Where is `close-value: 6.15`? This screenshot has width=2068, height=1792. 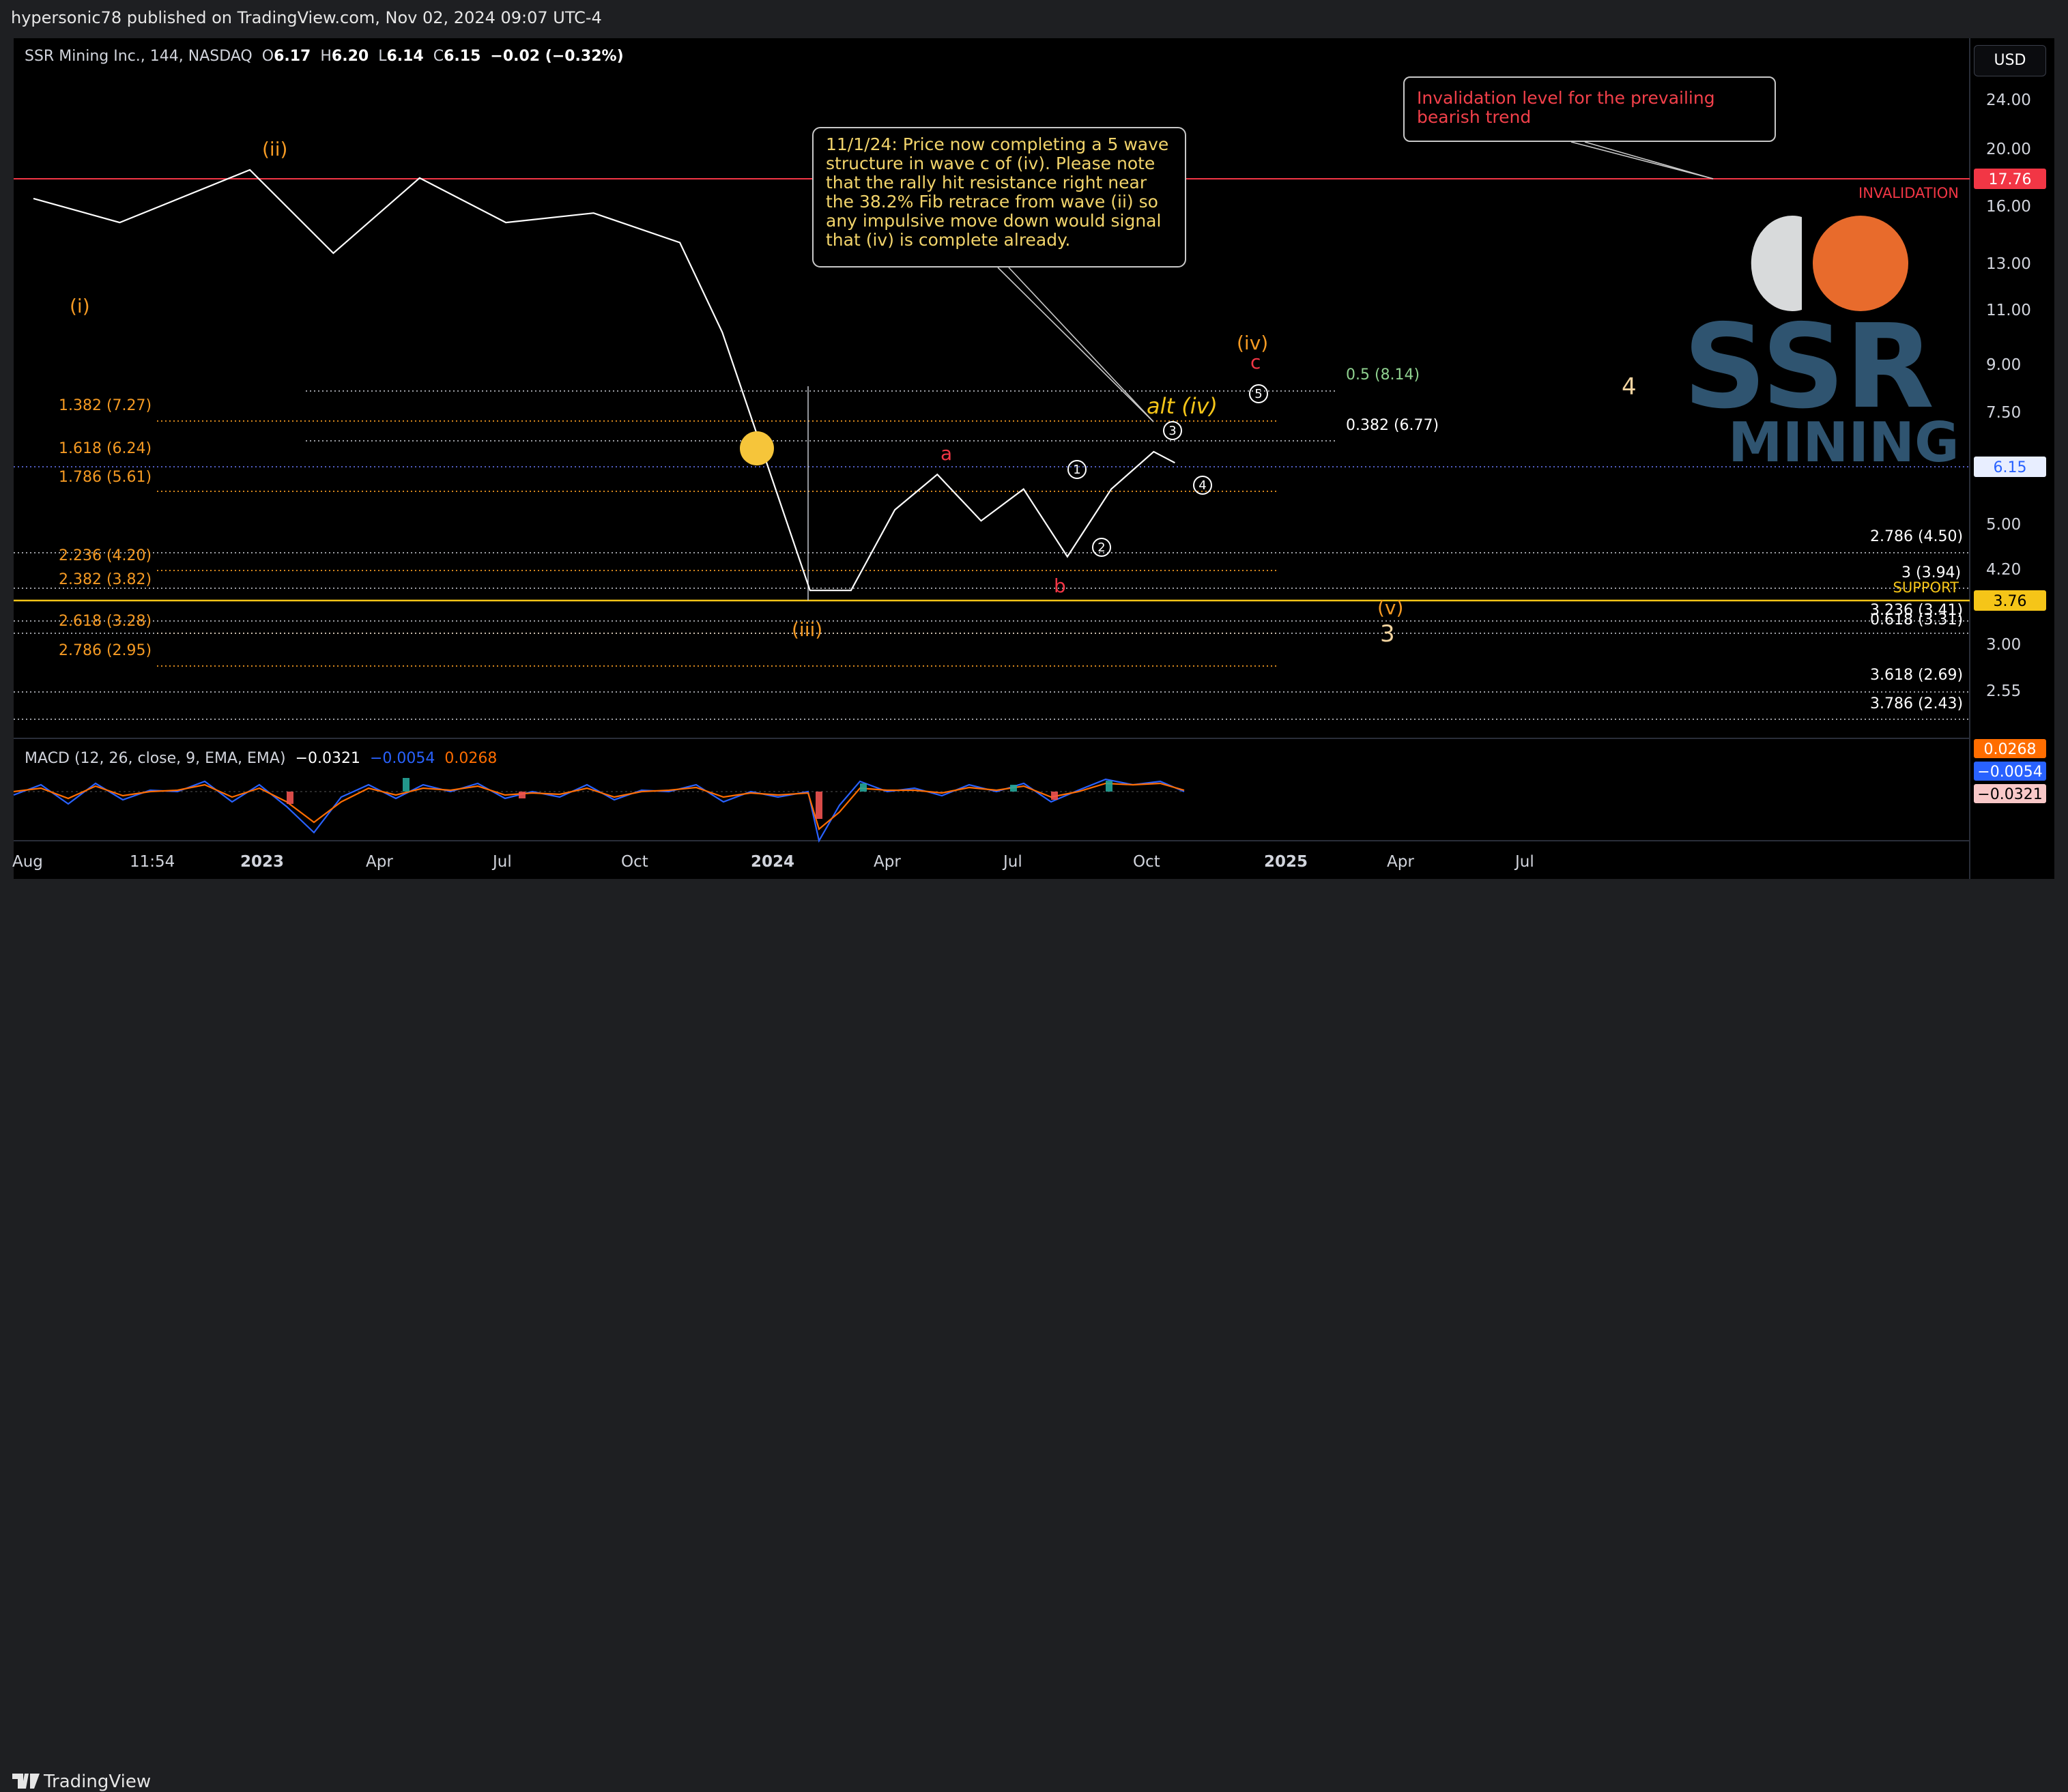
close-value: 6.15 is located at coordinates (462, 57).